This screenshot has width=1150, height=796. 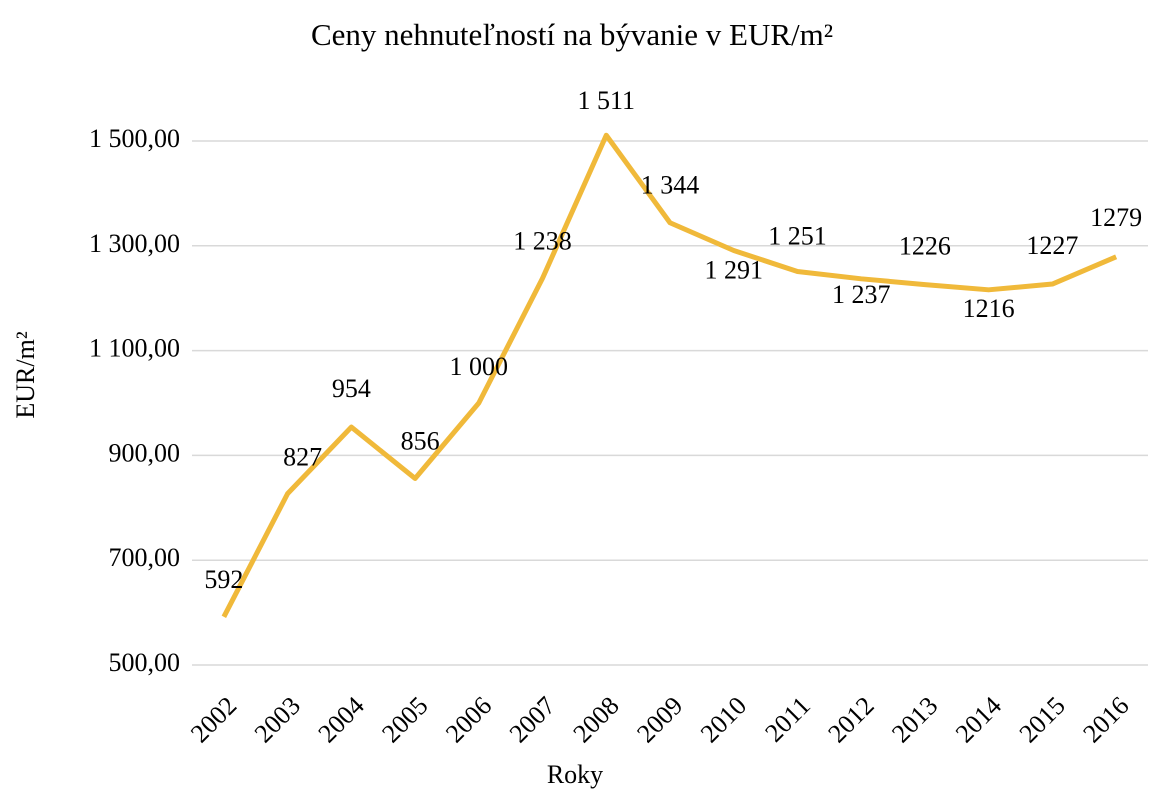 What do you see at coordinates (723, 719) in the screenshot?
I see `x-tick-label: 2010` at bounding box center [723, 719].